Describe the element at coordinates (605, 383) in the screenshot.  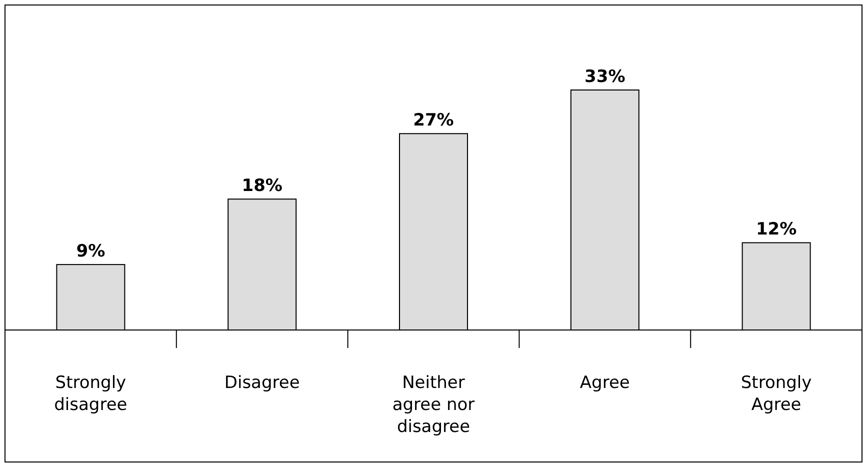
I see `x-tick-label: Agree` at that location.